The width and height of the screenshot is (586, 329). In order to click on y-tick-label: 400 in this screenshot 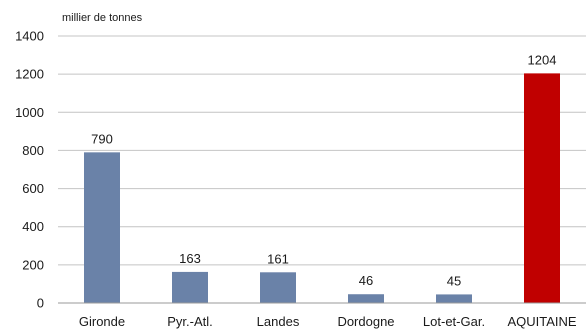, I will do `click(33, 226)`.